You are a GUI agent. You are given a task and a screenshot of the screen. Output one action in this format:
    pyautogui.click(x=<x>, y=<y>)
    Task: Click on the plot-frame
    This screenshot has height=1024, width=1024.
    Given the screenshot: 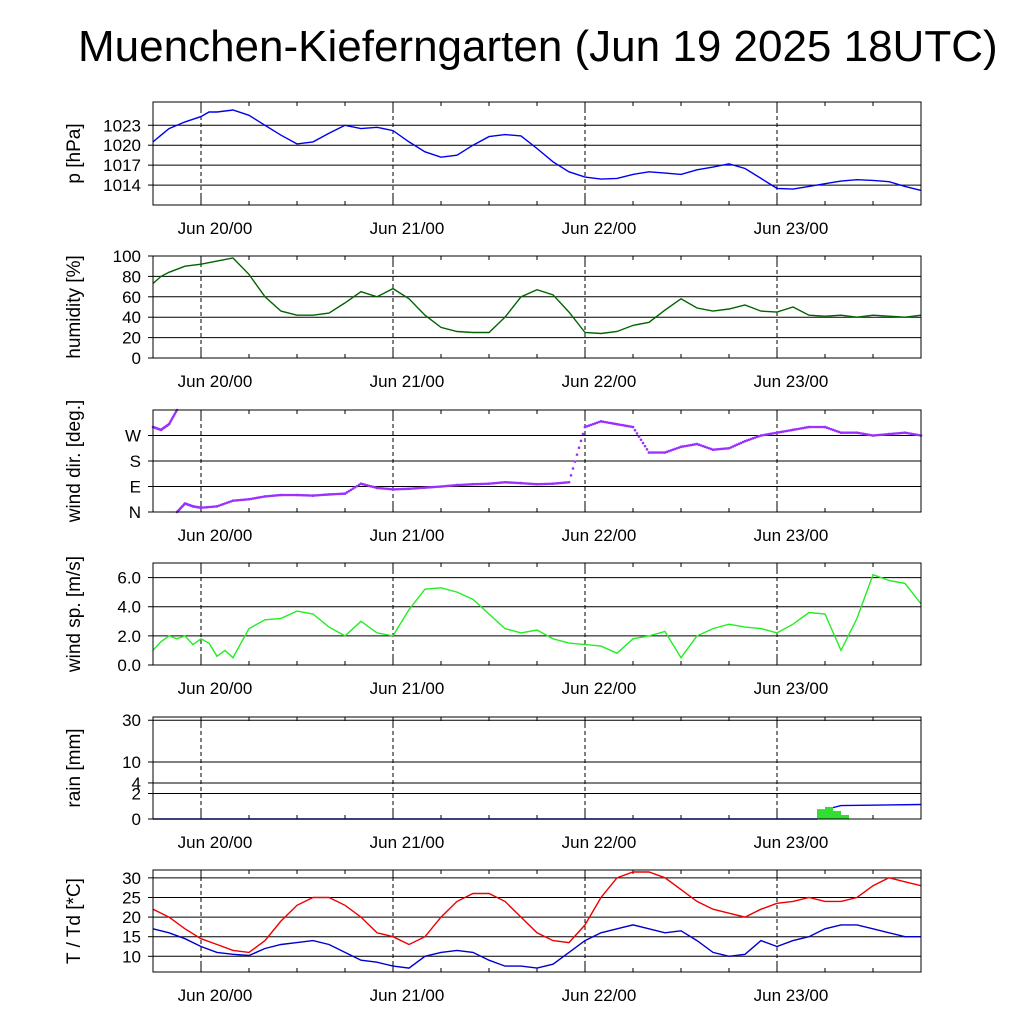 What is the action you would take?
    pyautogui.click(x=537, y=307)
    